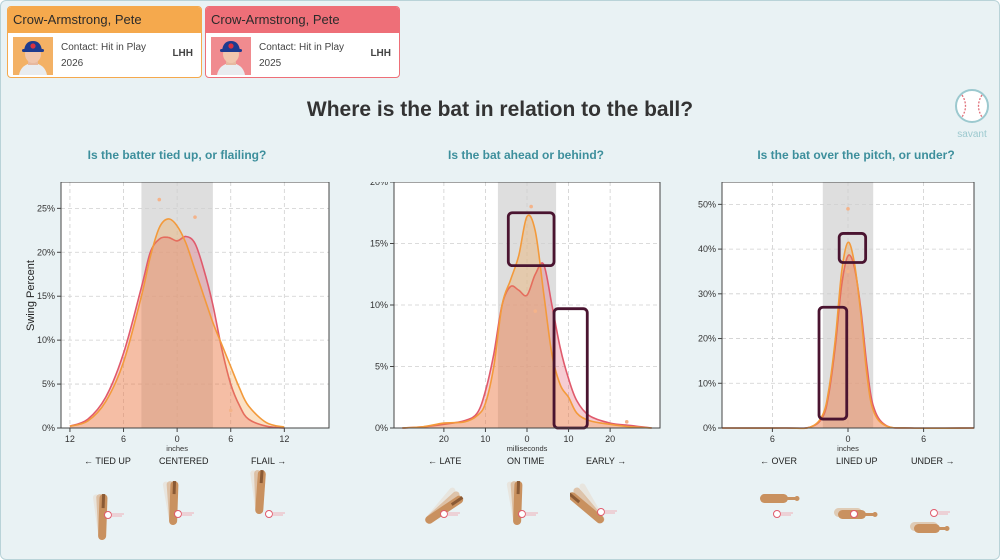 Image resolution: width=1000 pixels, height=560 pixels. I want to click on category-label-tied-up: ← TIED UP, so click(107, 461).